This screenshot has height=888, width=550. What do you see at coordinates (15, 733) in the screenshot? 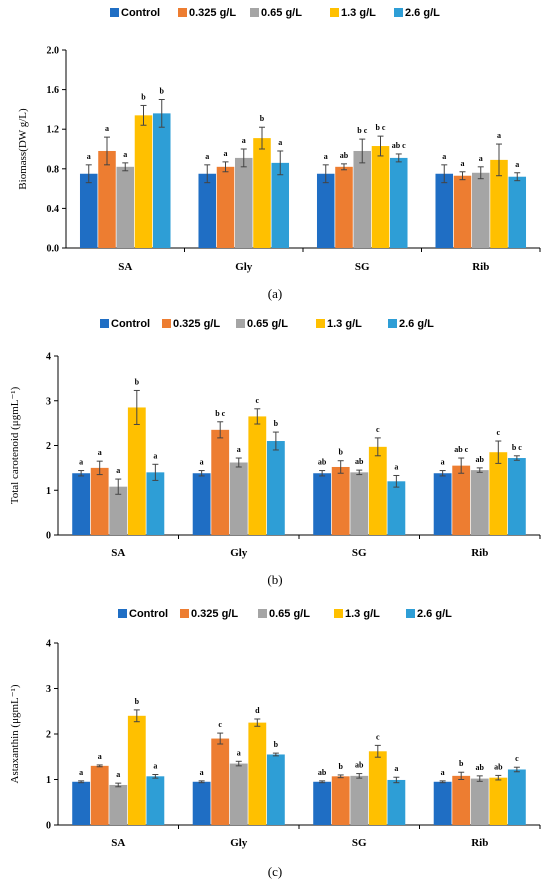
I see `y-axis-label: Astaxanthin (μgmL⁻¹)` at bounding box center [15, 733].